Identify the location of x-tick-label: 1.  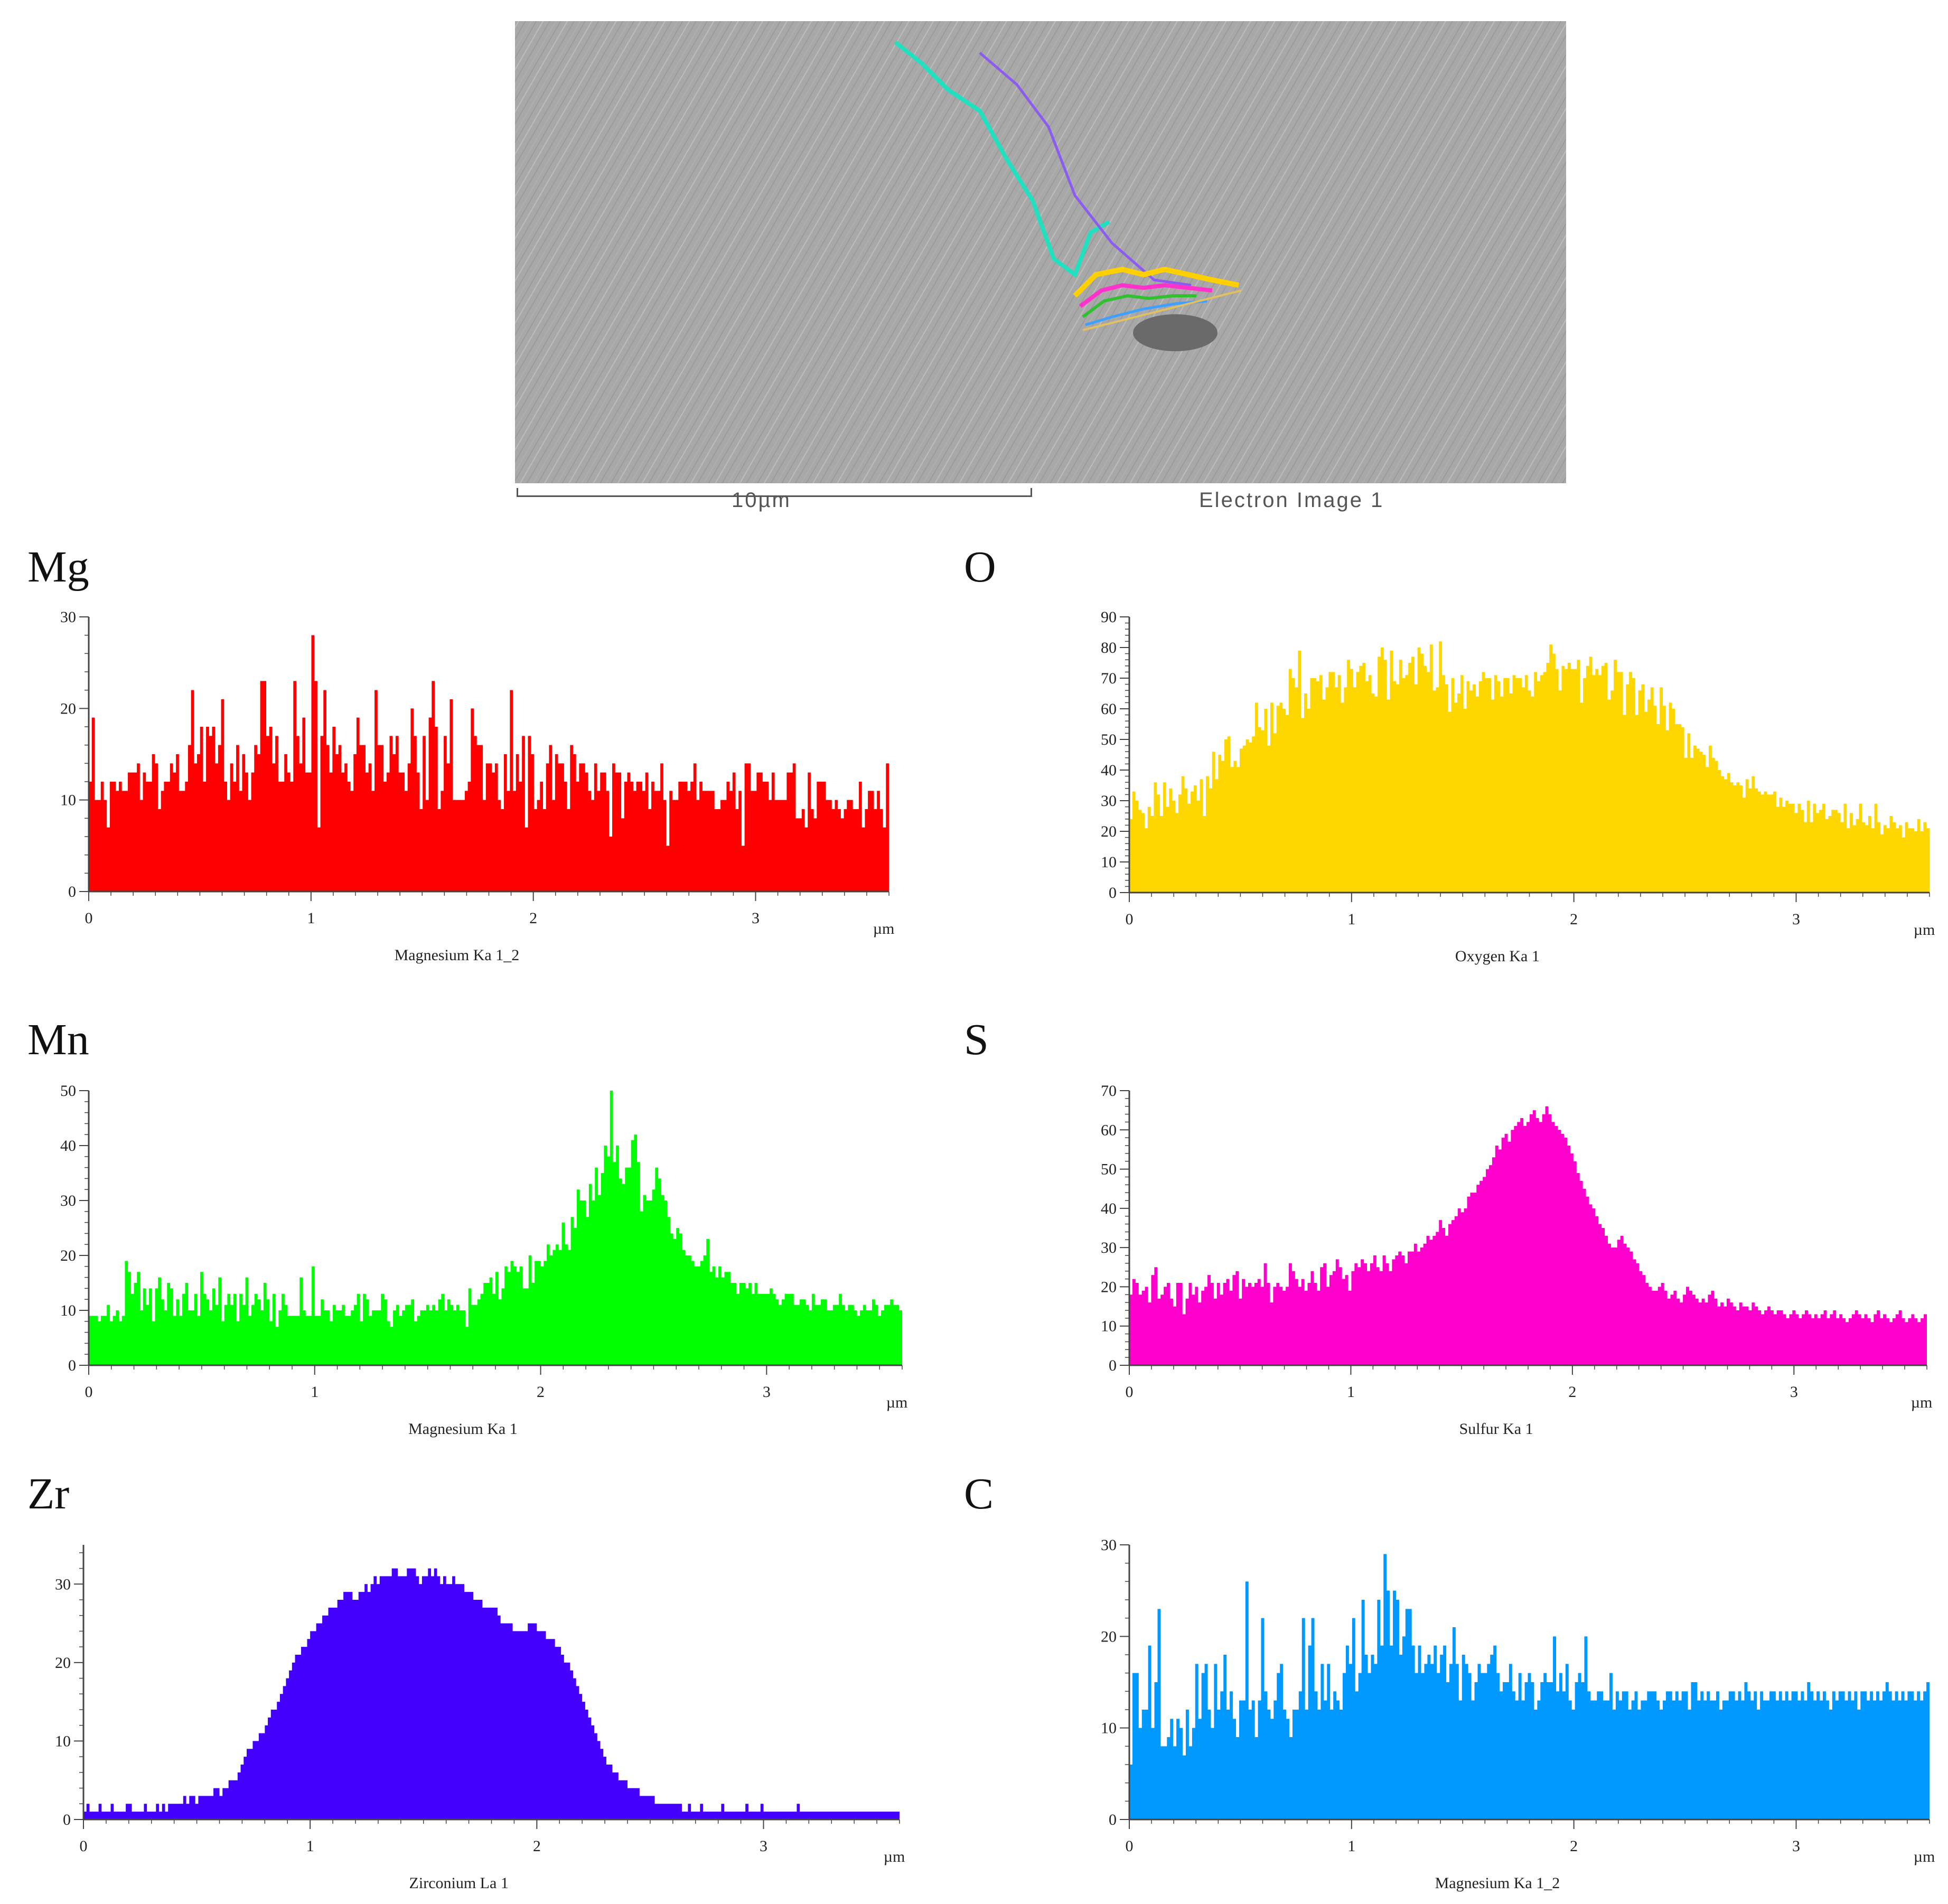
(310, 1846).